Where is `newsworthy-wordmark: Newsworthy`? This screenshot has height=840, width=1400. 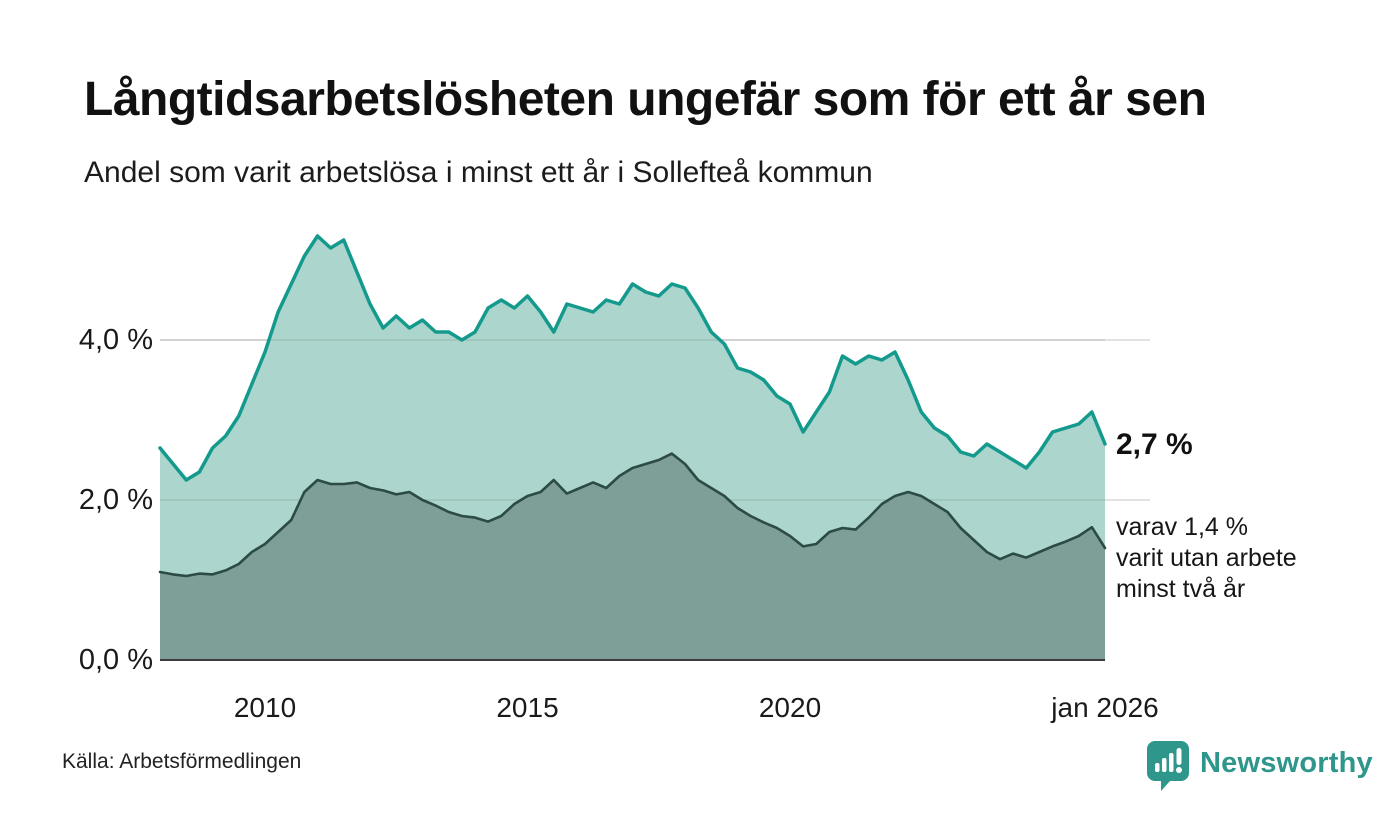 newsworthy-wordmark: Newsworthy is located at coordinates (1286, 762).